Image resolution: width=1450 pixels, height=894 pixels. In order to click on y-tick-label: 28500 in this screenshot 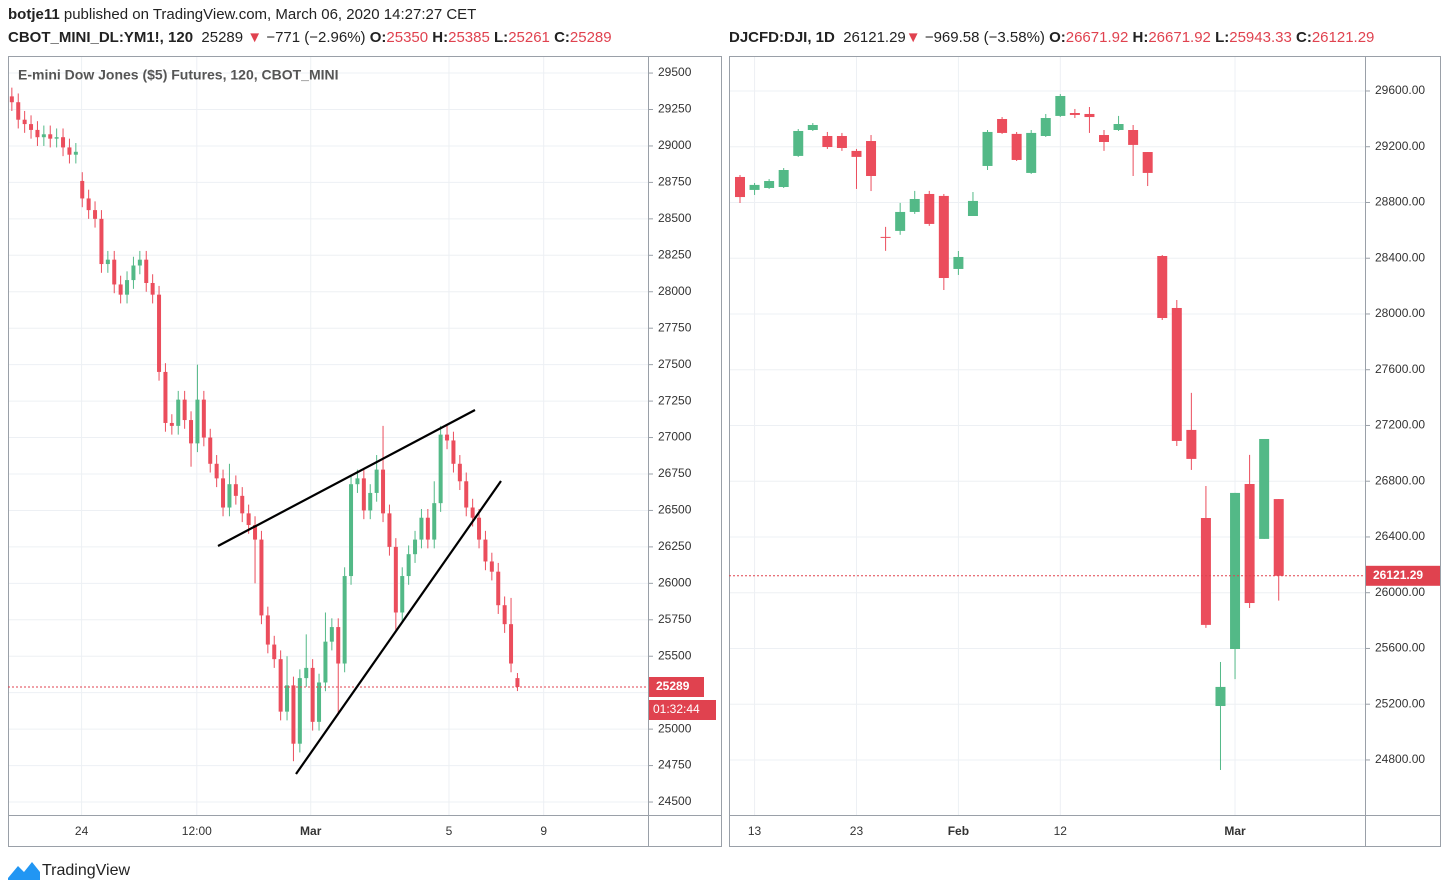, I will do `click(675, 218)`.